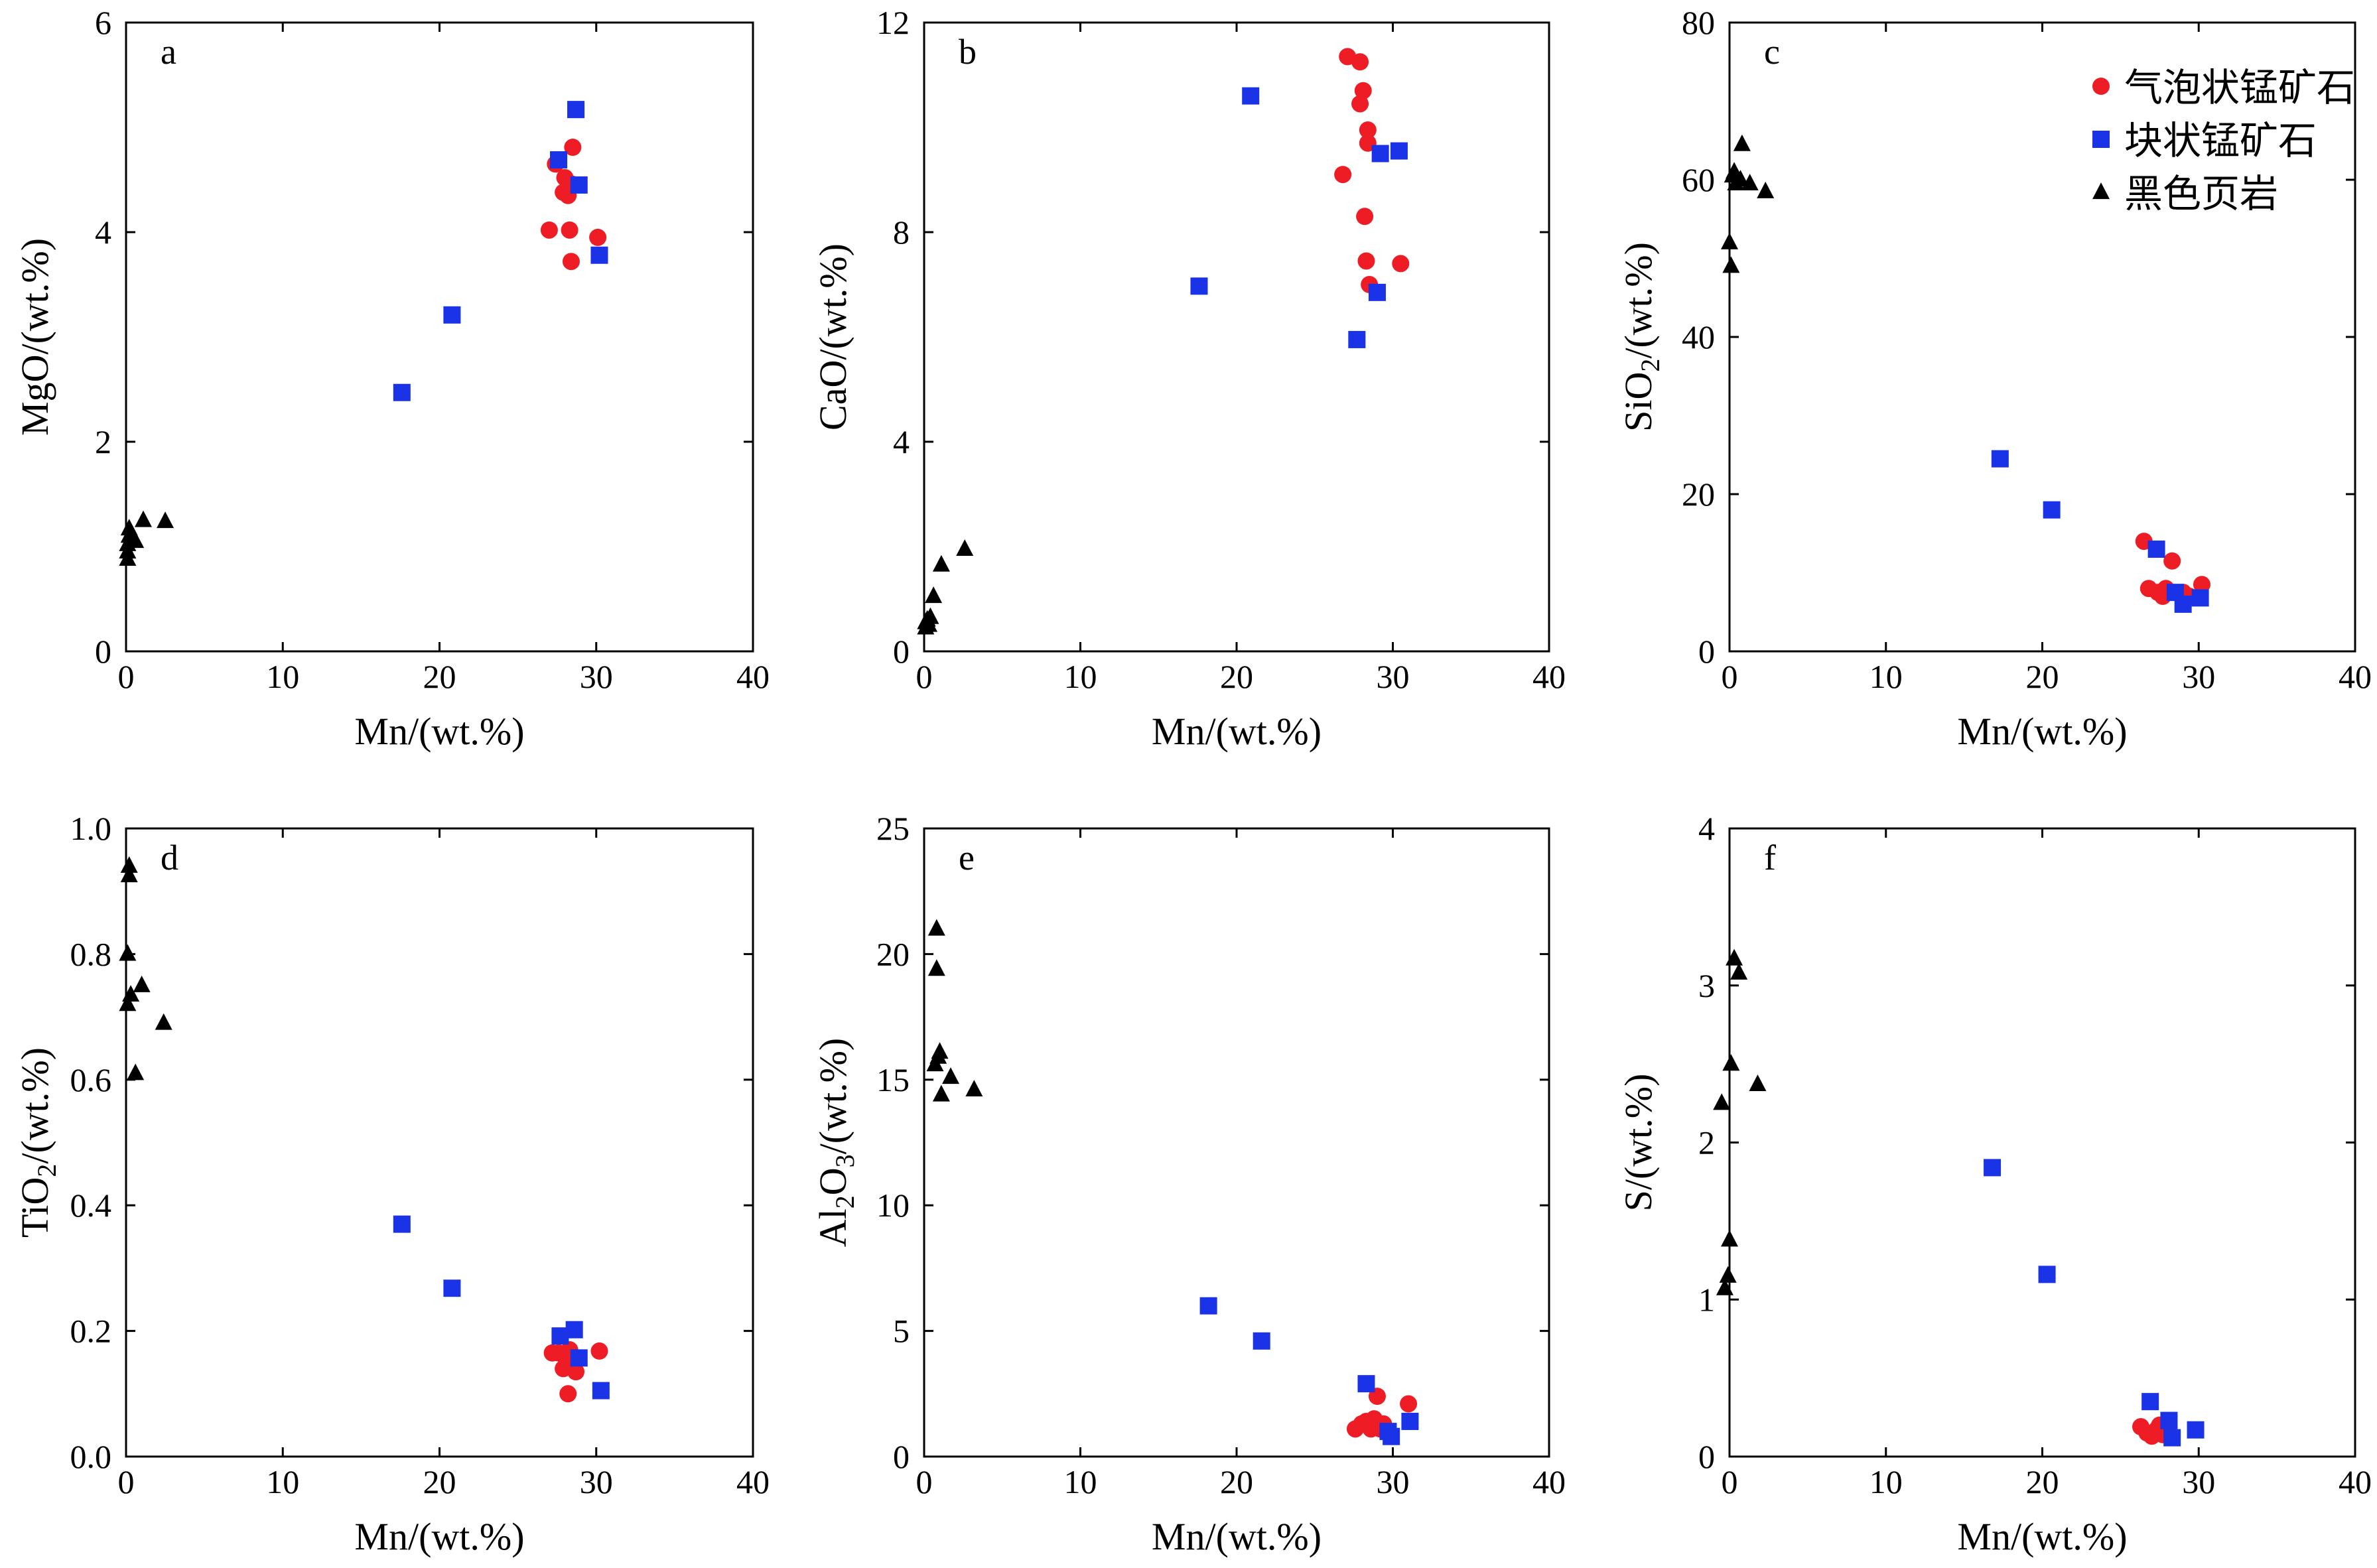 The image size is (2377, 1568). What do you see at coordinates (968, 52) in the screenshot?
I see `panel-letter: b` at bounding box center [968, 52].